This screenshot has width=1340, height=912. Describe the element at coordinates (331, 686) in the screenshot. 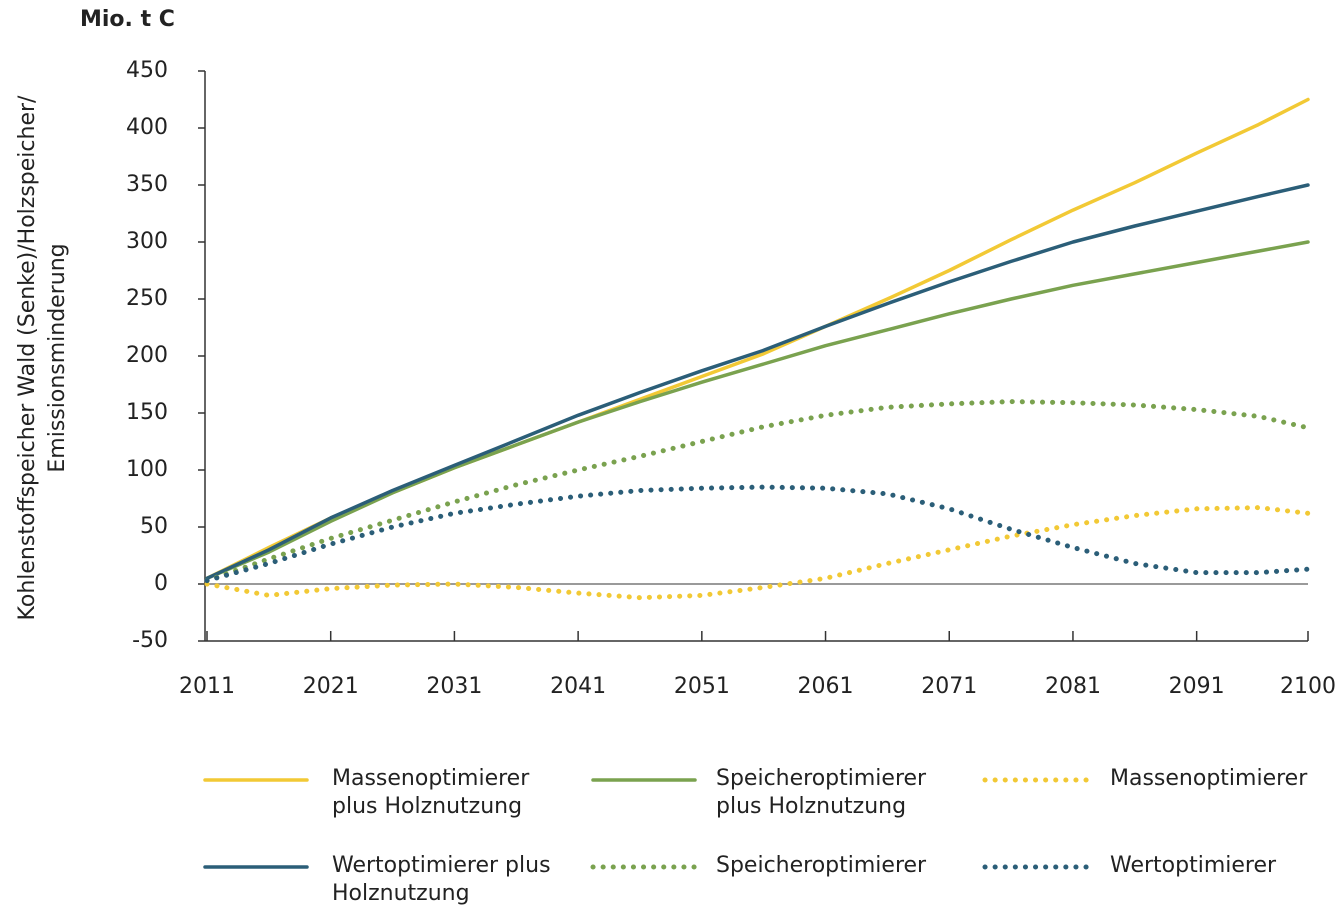

I see `x-tick-label: 2021` at that location.